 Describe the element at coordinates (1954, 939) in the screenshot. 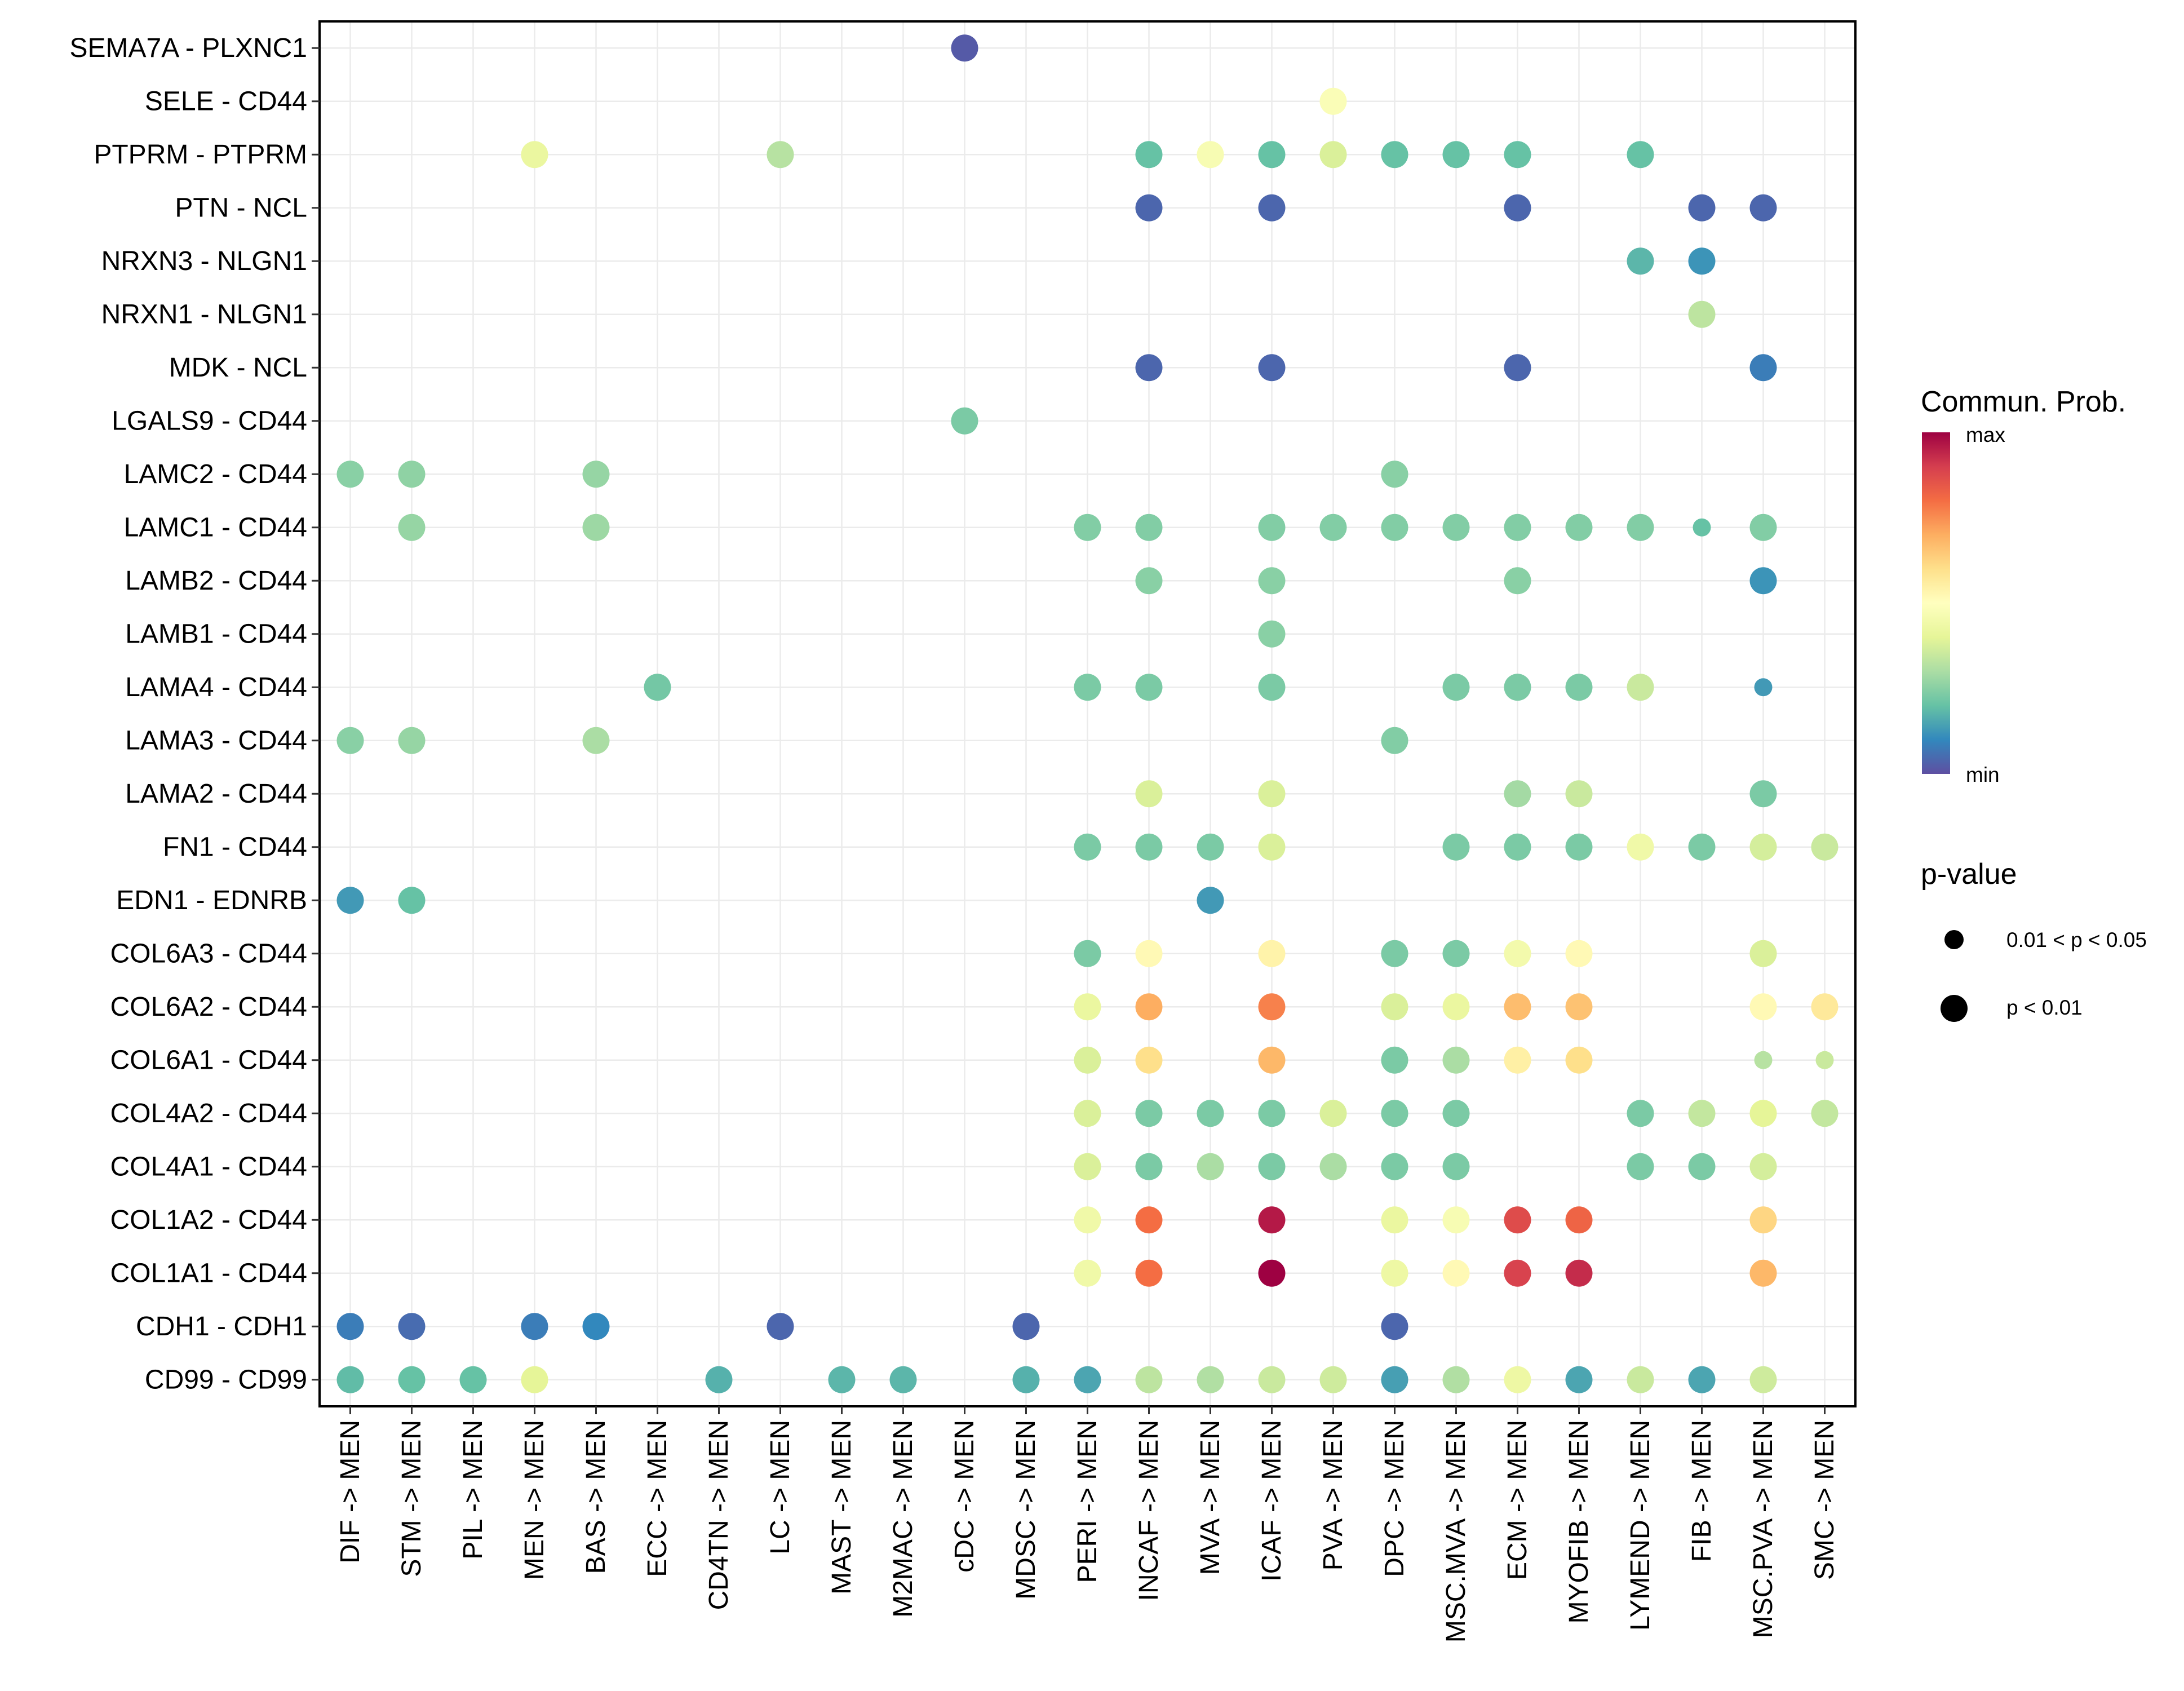

I see `pvalue-legend-key-small` at that location.